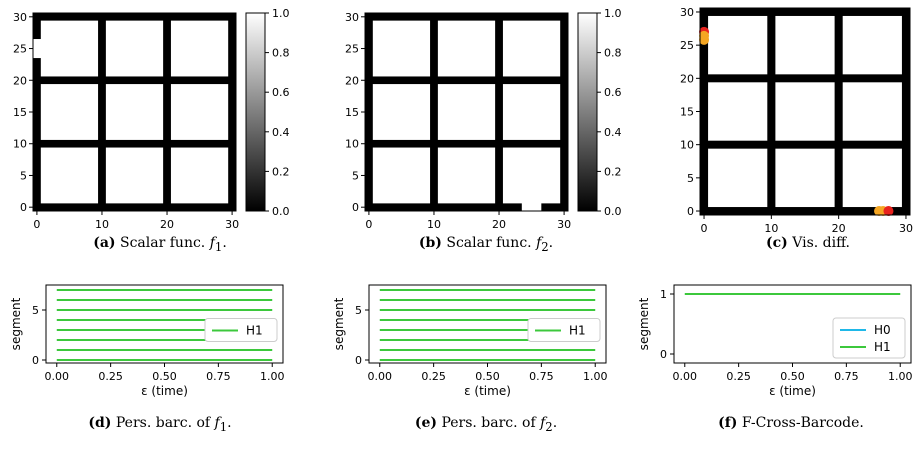 The width and height of the screenshot is (914, 450). I want to click on caption-d: (d) Pers. barc. of f1., so click(160, 424).